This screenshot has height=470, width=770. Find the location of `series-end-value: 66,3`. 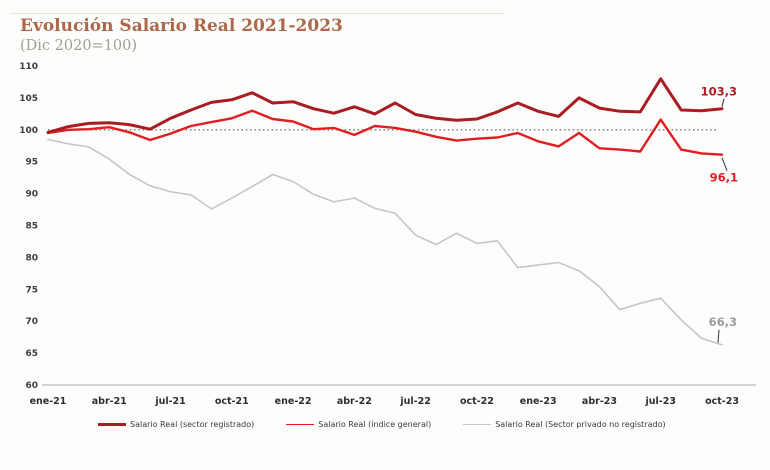

series-end-value: 66,3 is located at coordinates (723, 322).